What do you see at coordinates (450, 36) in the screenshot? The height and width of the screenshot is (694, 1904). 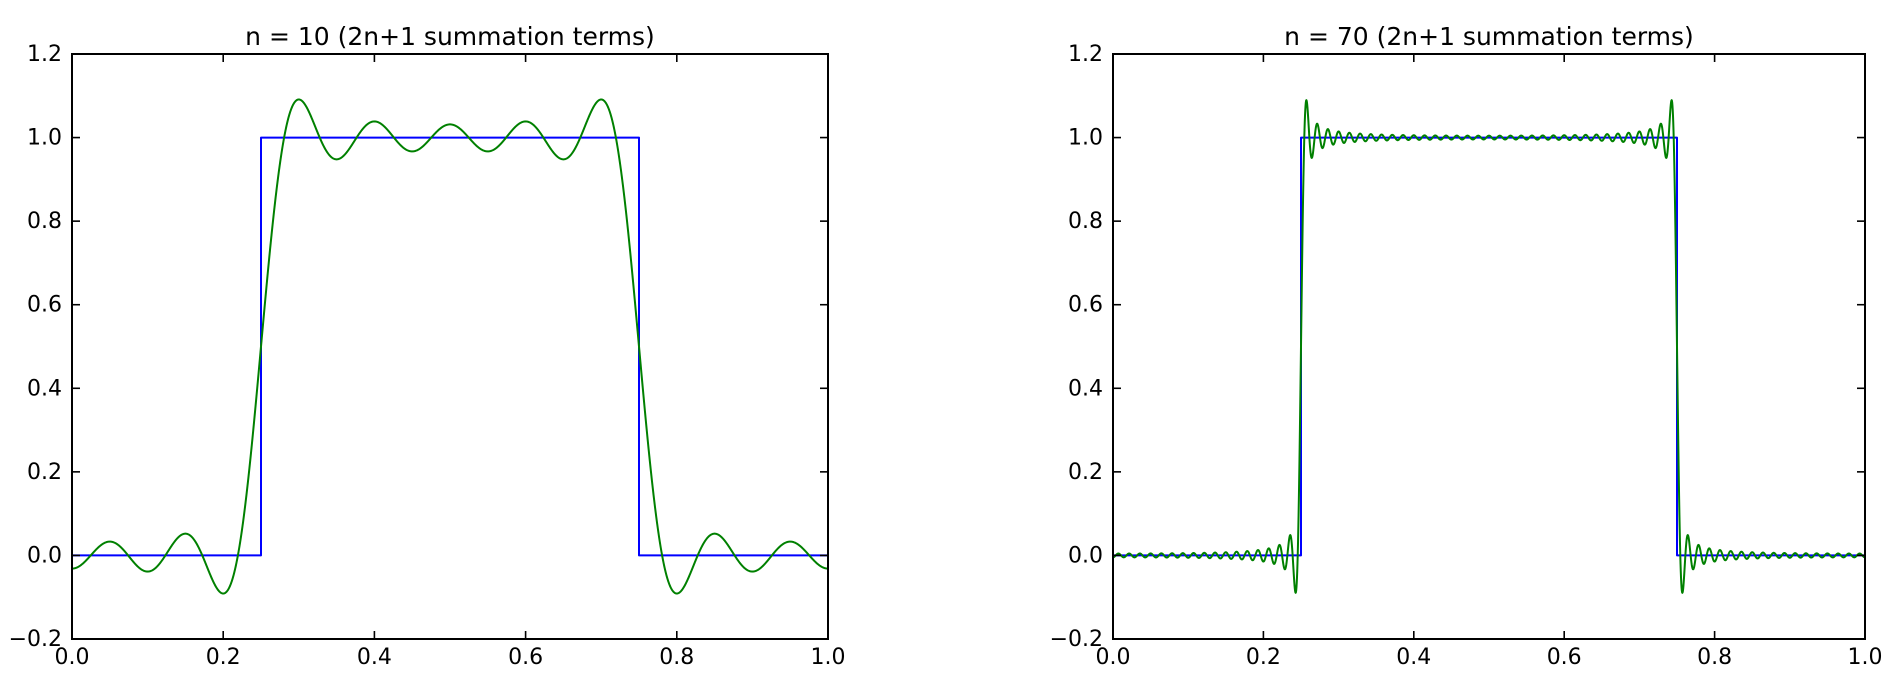 I see `plot-title: n = 10 (2n+1 summation terms)` at bounding box center [450, 36].